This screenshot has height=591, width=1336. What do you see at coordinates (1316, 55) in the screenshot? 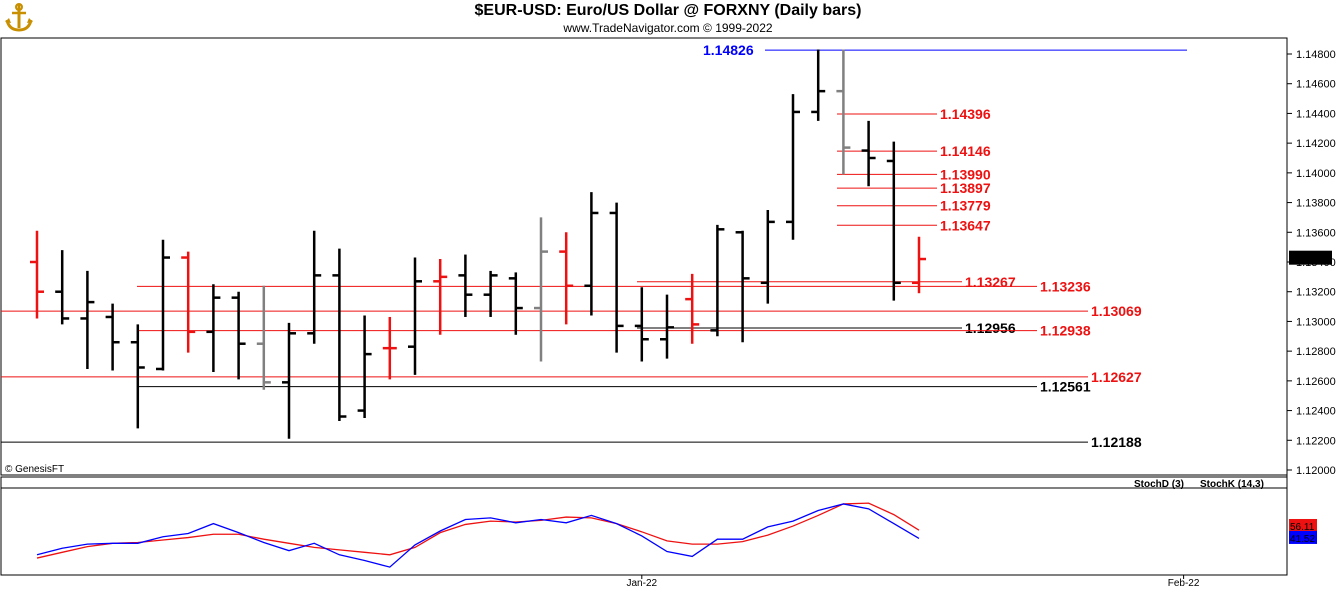
I see `y-tick-label: 1.14800` at bounding box center [1316, 55].